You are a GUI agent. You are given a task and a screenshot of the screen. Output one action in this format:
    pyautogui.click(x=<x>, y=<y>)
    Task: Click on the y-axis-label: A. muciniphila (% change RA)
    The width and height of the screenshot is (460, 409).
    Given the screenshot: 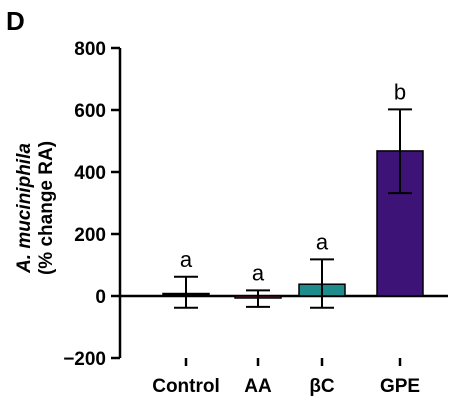 What is the action you would take?
    pyautogui.click(x=35, y=208)
    